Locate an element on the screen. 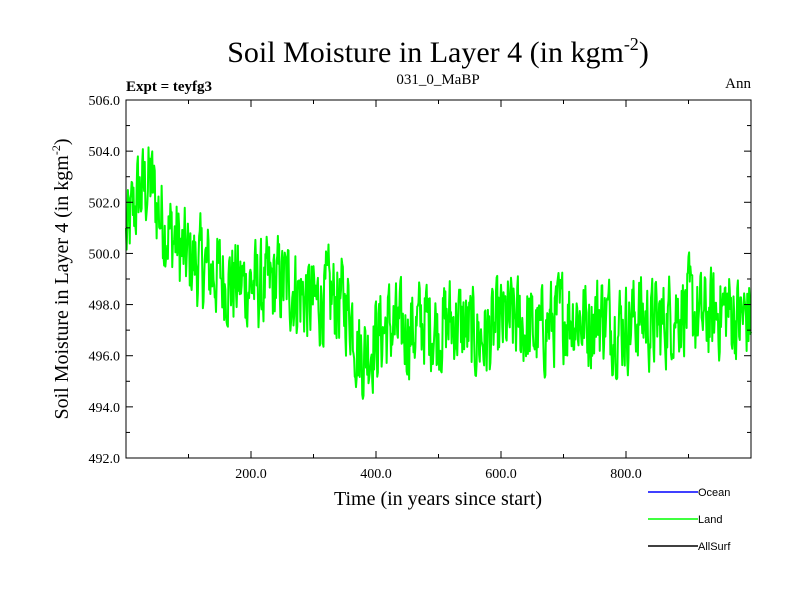  period-label: 031_0_MaBP is located at coordinates (437, 80).